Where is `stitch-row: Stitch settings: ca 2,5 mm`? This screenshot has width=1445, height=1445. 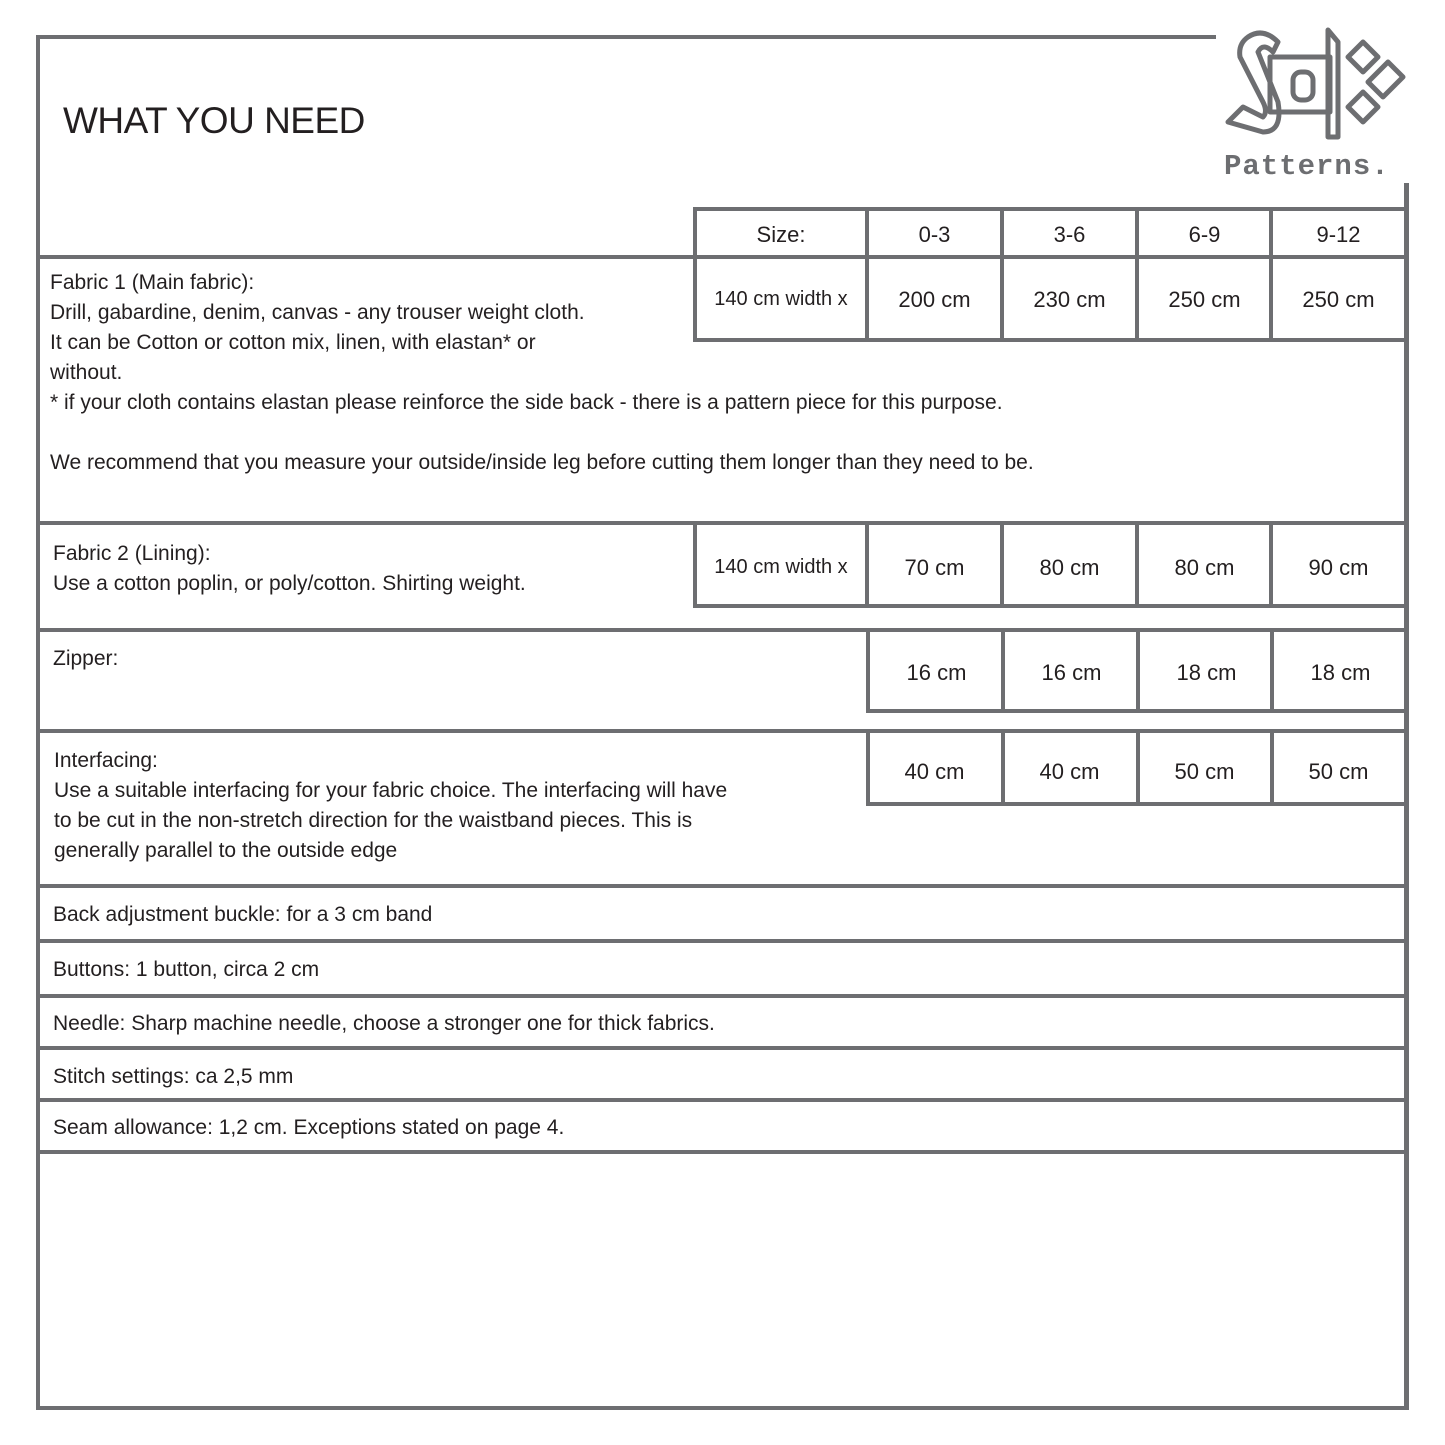 stitch-row: Stitch settings: ca 2,5 mm is located at coordinates (173, 1076).